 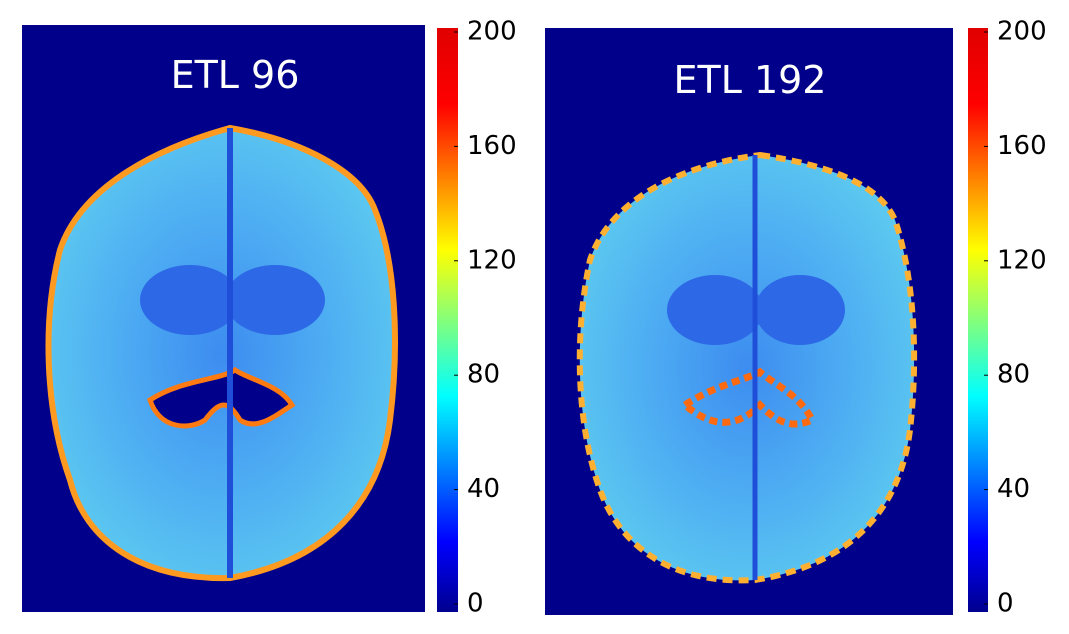 What do you see at coordinates (749, 80) in the screenshot?
I see `panel-title: ETL 192` at bounding box center [749, 80].